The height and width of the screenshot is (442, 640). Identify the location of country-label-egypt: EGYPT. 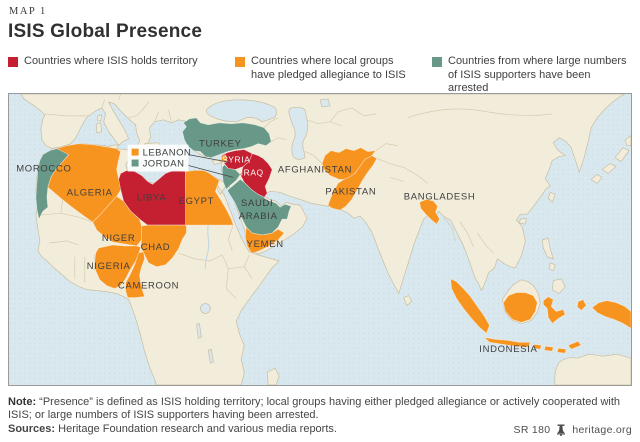
(197, 201).